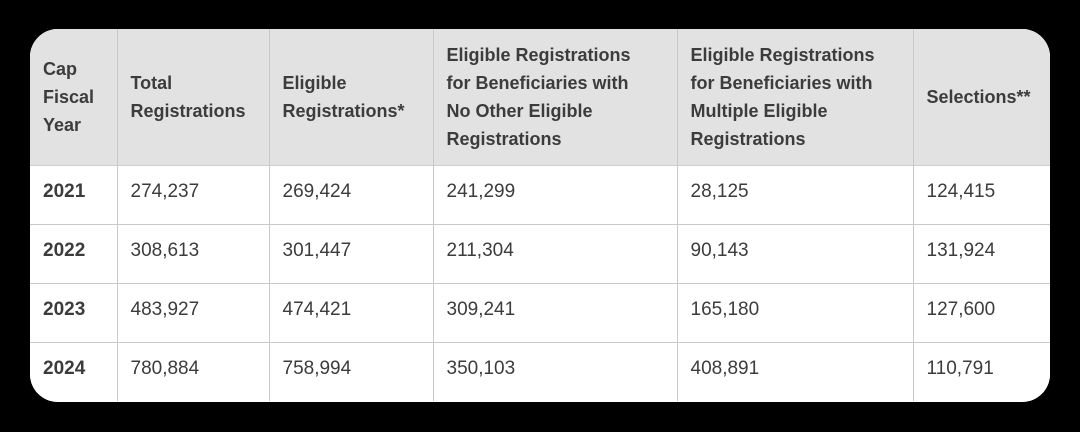  What do you see at coordinates (555, 313) in the screenshot?
I see `cell-no-other-eligible: 309,241` at bounding box center [555, 313].